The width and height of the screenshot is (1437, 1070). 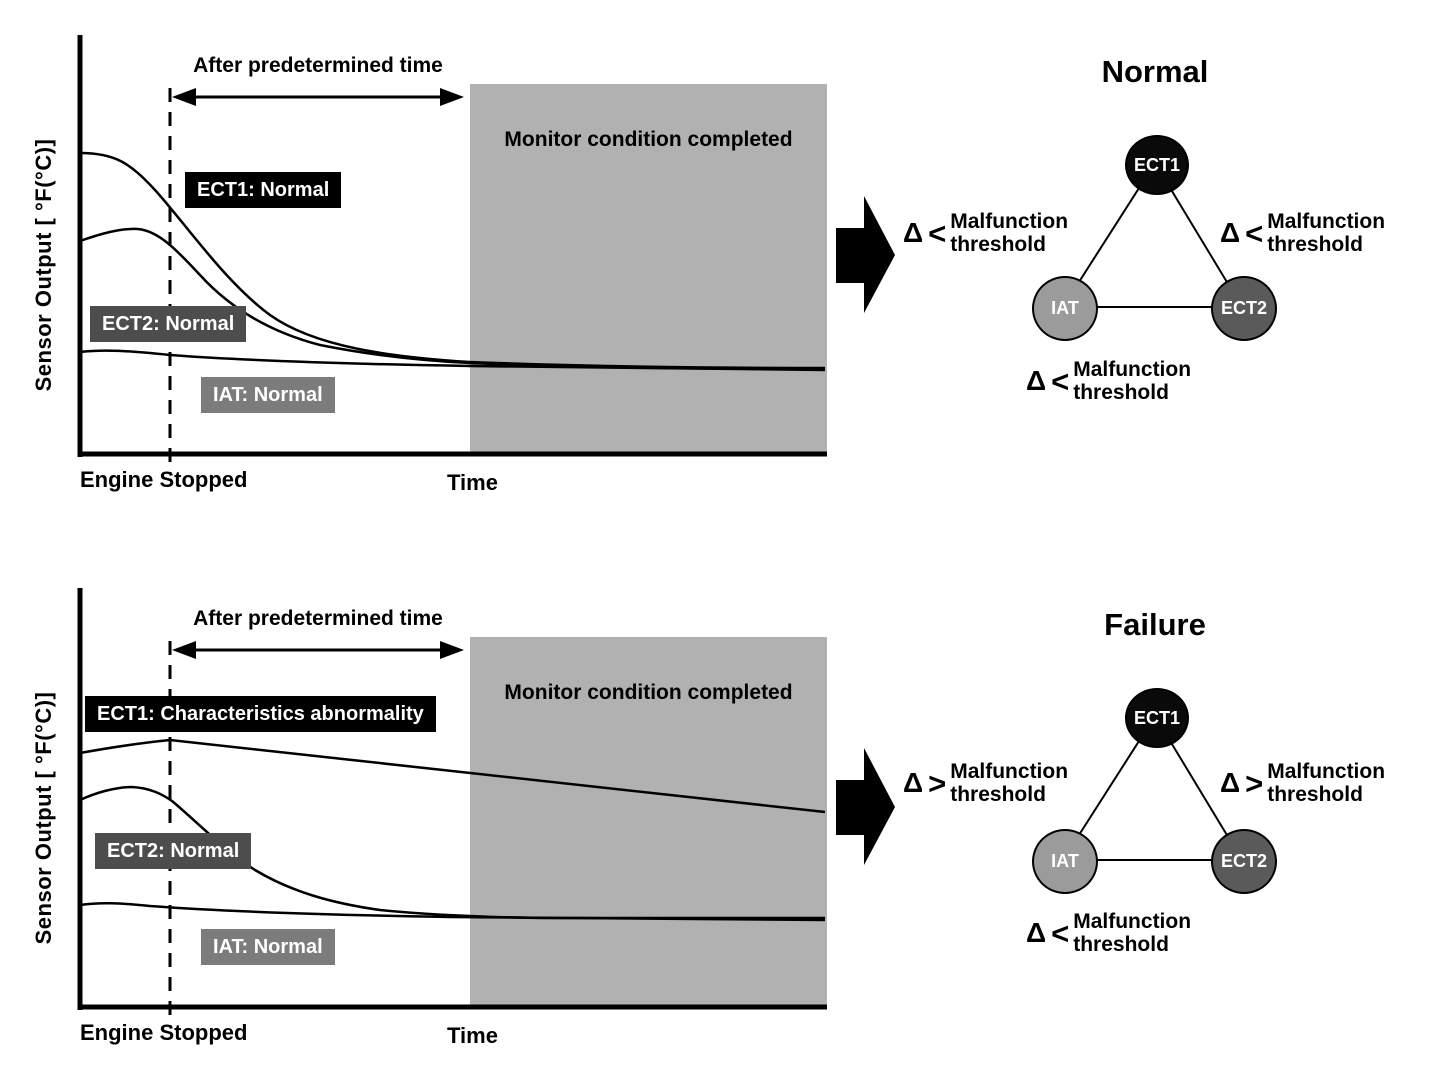 What do you see at coordinates (1157, 165) in the screenshot?
I see `normal-node-ect1: ECT1` at bounding box center [1157, 165].